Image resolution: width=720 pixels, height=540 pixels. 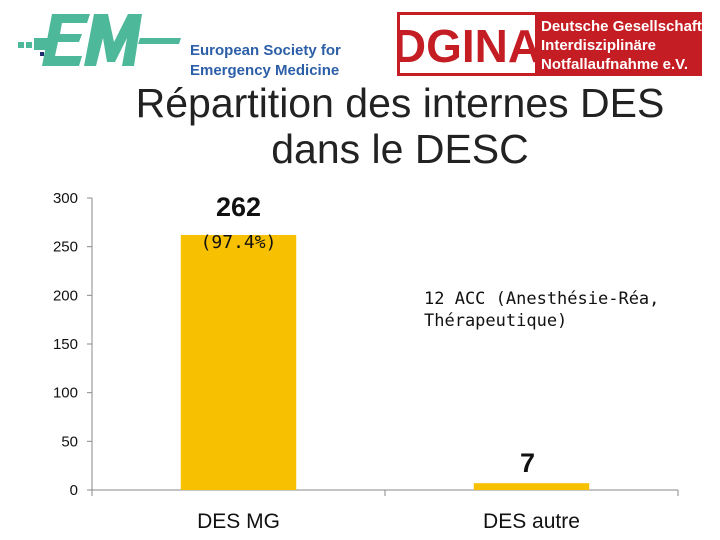 What do you see at coordinates (385, 511) in the screenshot?
I see `x-axis: DES MG DES autre` at bounding box center [385, 511].